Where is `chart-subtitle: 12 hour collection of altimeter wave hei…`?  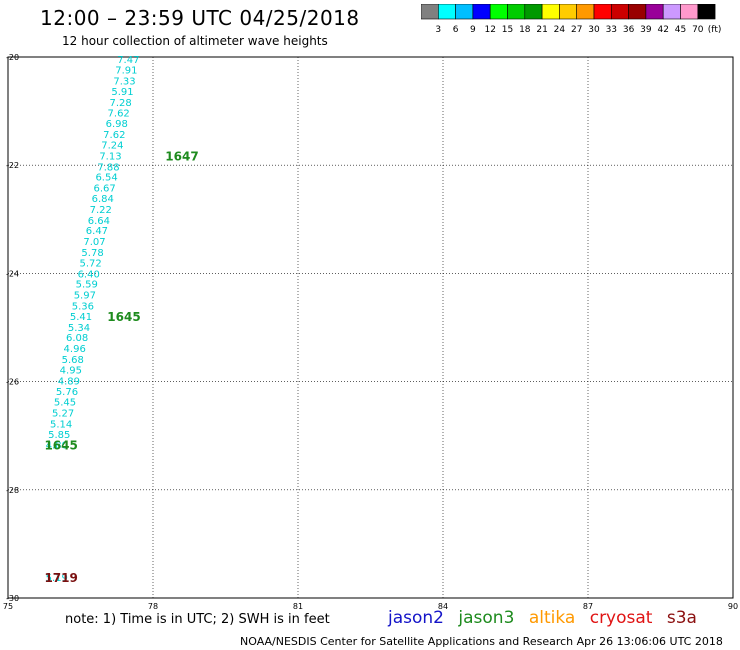 chart-subtitle: 12 hour collection of altimeter wave hei… is located at coordinates (195, 41).